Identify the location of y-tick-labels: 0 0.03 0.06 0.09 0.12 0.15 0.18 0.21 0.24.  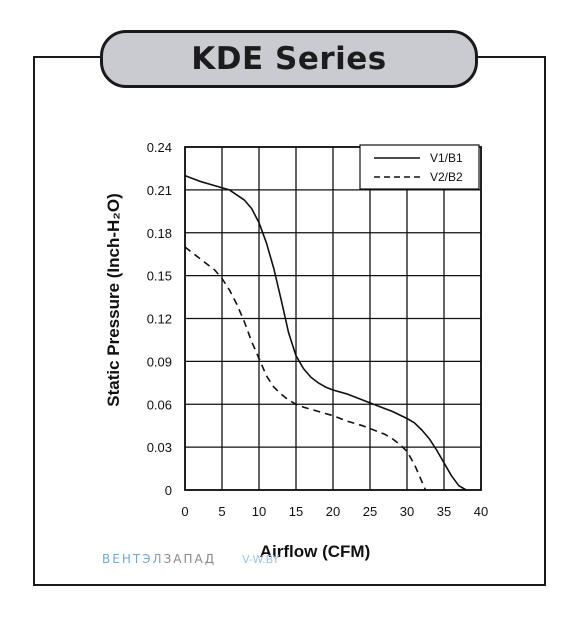
(159, 319).